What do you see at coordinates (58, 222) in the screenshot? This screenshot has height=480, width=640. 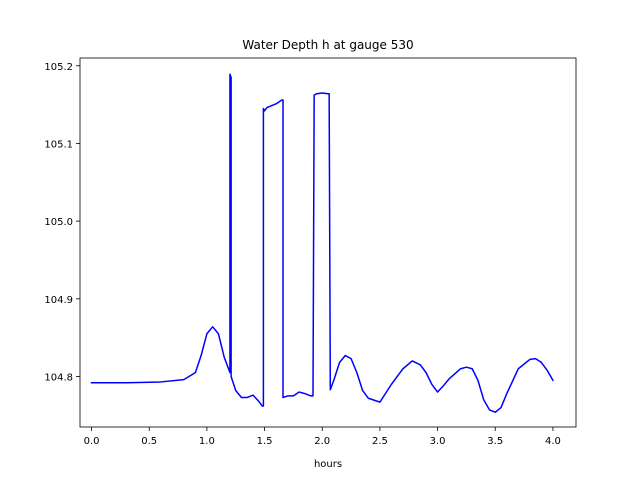 I see `y-tick-label: 105.0` at bounding box center [58, 222].